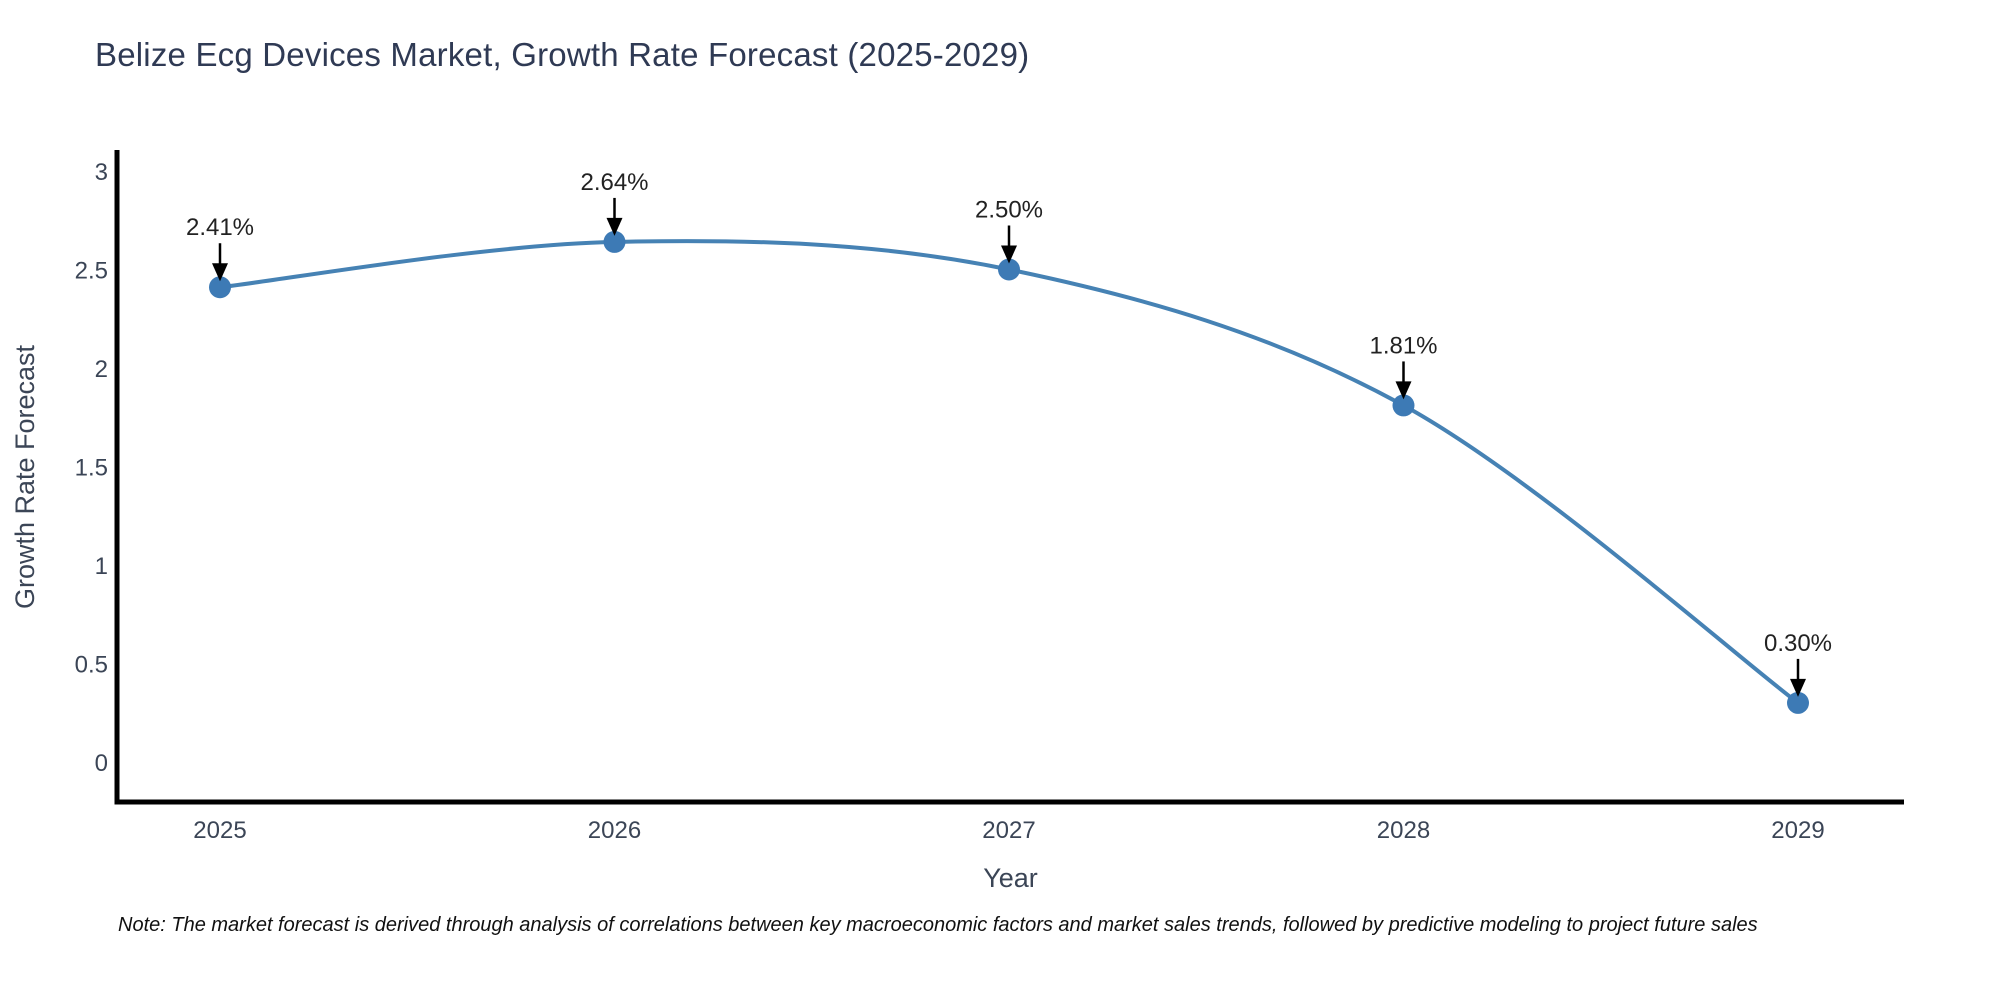  What do you see at coordinates (25, 476) in the screenshot?
I see `y-axis-title: Growth Rate Forecast` at bounding box center [25, 476].